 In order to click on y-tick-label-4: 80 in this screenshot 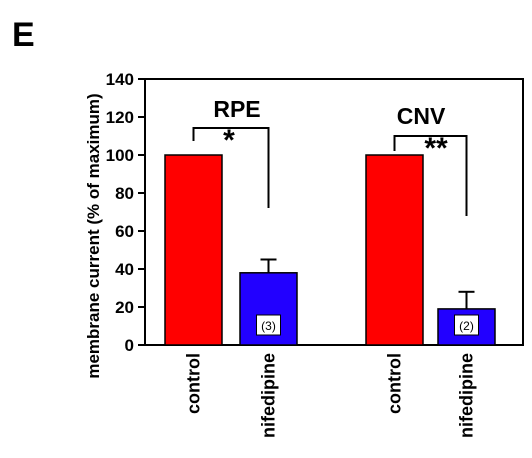, I will do `click(124, 193)`.